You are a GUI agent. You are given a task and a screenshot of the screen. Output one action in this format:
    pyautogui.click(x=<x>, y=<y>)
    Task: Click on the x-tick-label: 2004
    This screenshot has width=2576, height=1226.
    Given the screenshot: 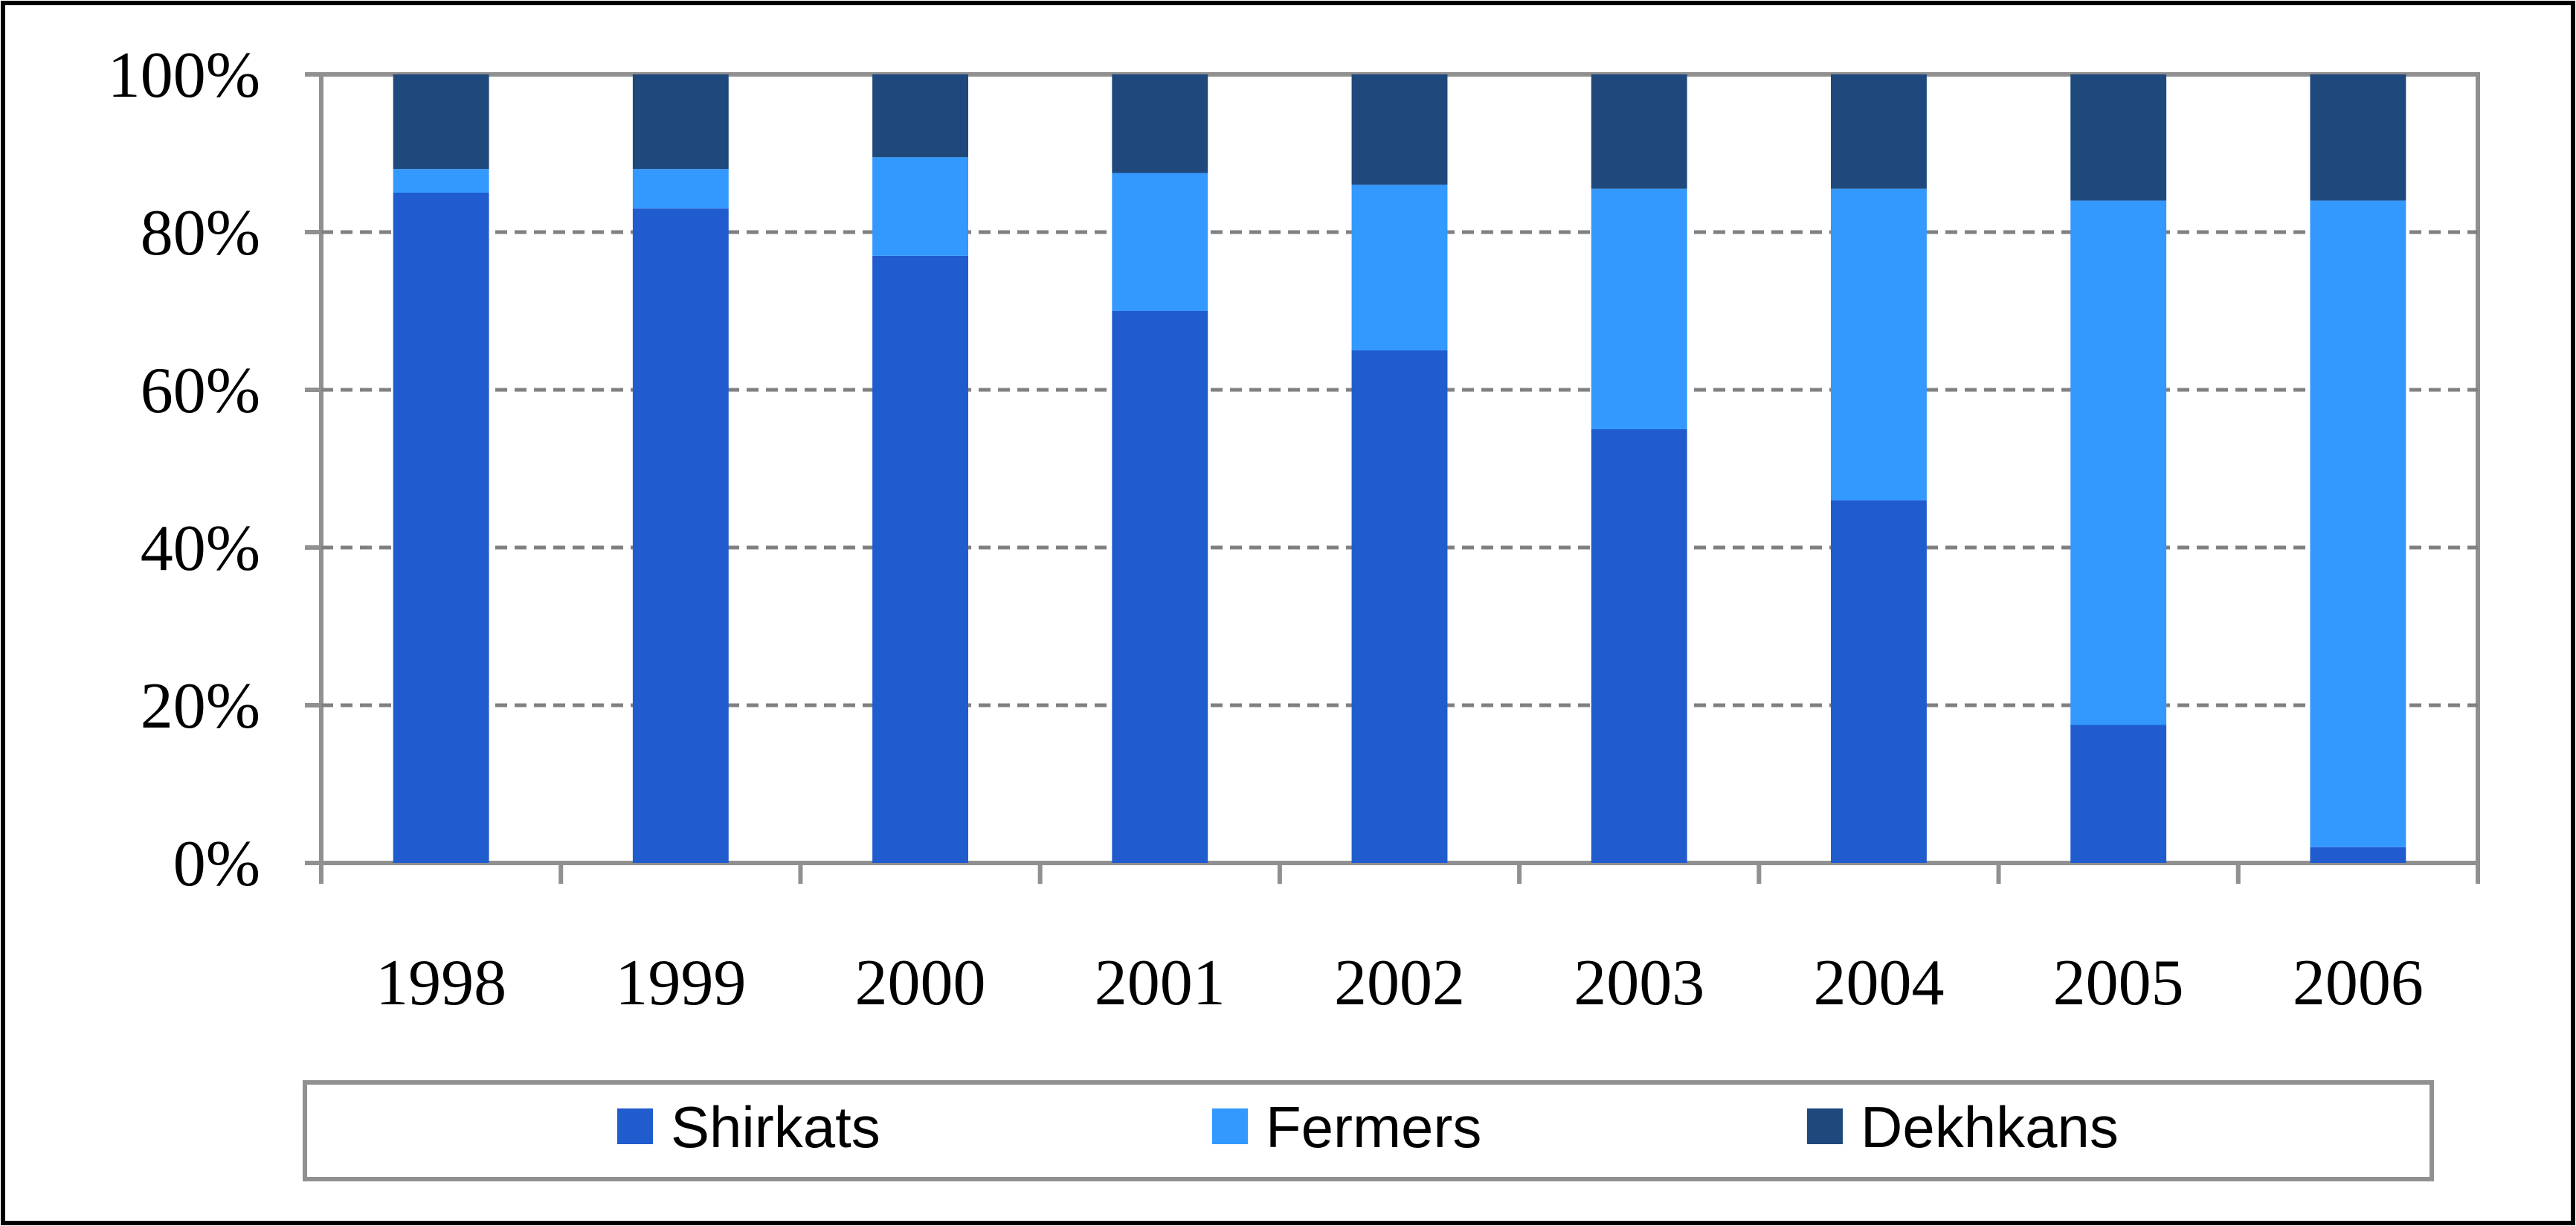 What is the action you would take?
    pyautogui.click(x=1878, y=983)
    